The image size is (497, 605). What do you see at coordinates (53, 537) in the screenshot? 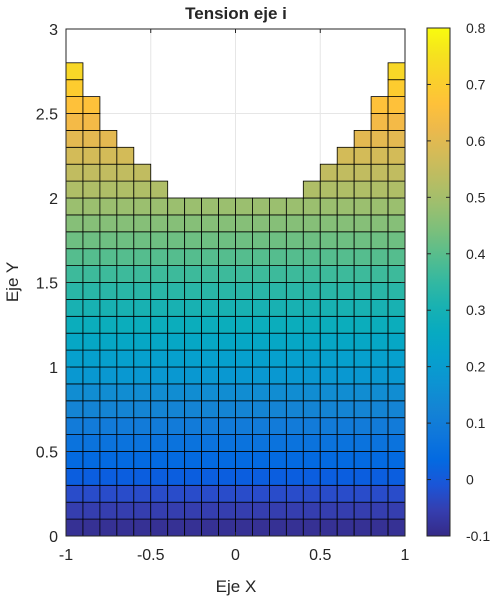
I see `y-tick-label: 0` at bounding box center [53, 537].